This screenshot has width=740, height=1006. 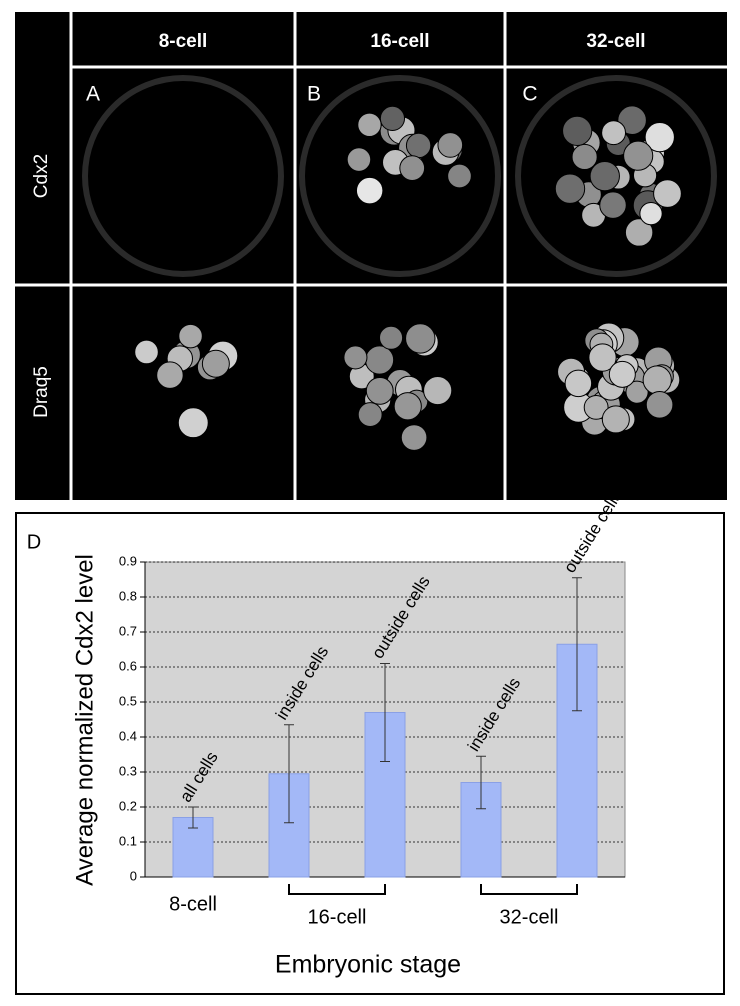 What do you see at coordinates (368, 965) in the screenshot?
I see `x-axis-label: Embryonic stage` at bounding box center [368, 965].